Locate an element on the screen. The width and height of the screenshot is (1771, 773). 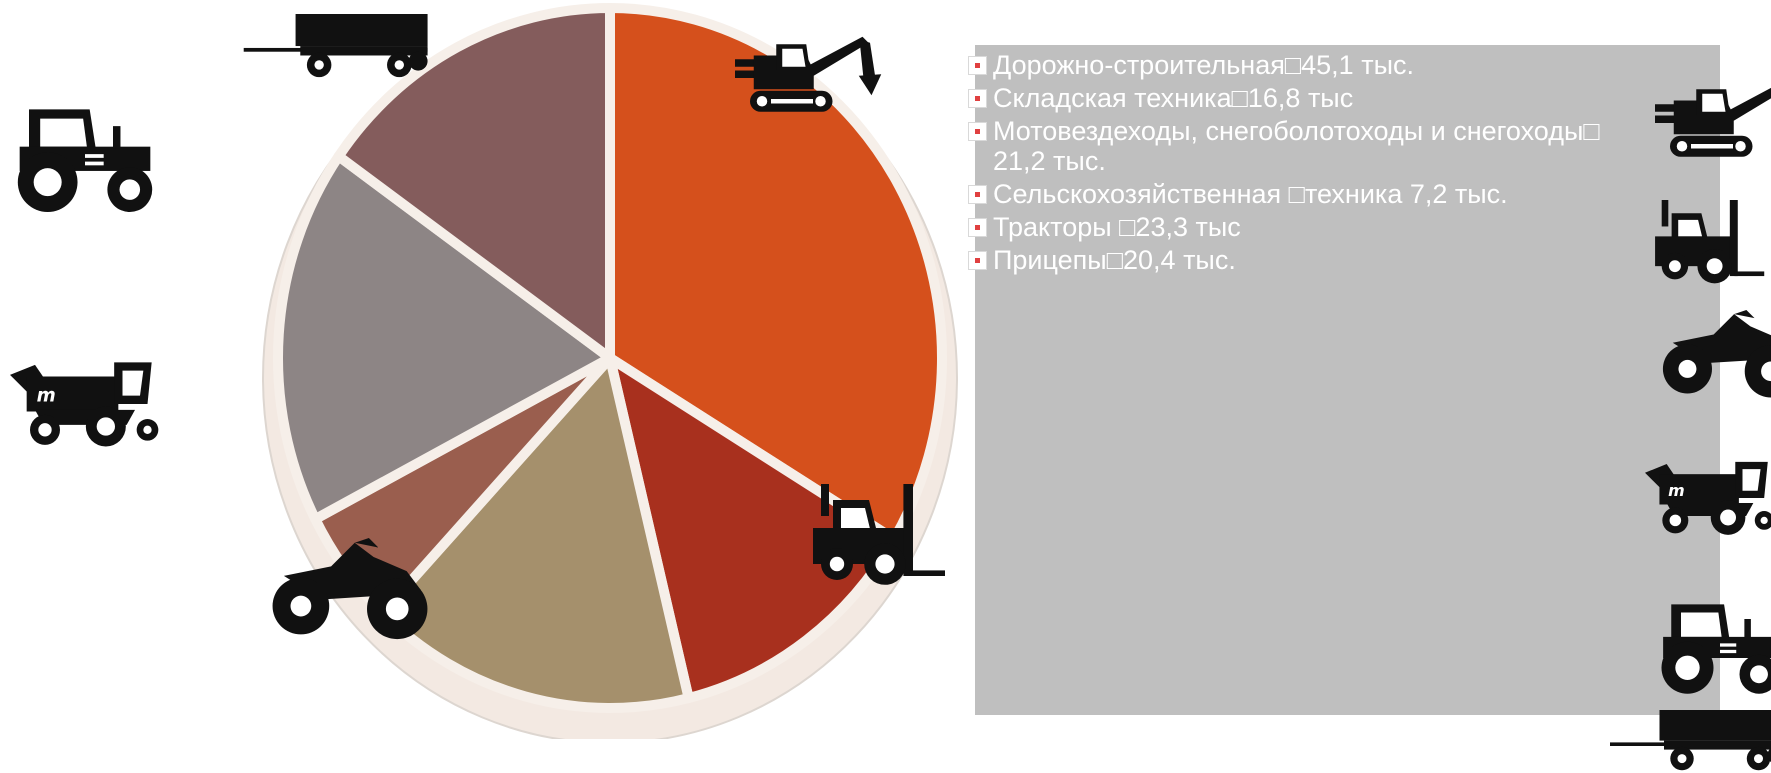
legend-label-line: Сельскохозяйственная □техника 7,2 тыс. is located at coordinates (1250, 194).